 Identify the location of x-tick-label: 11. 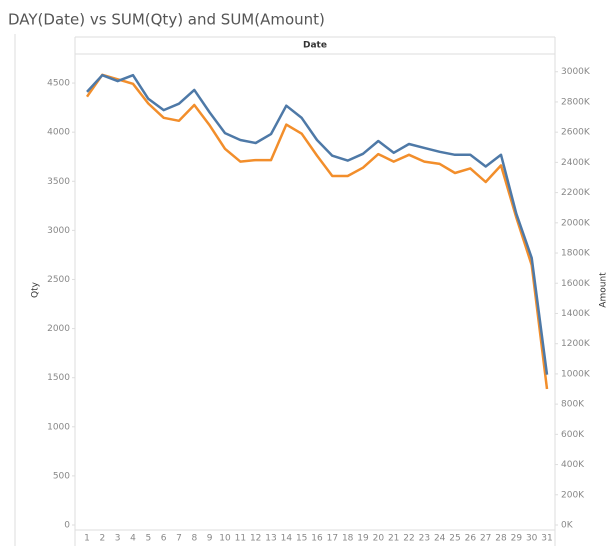
(240, 539).